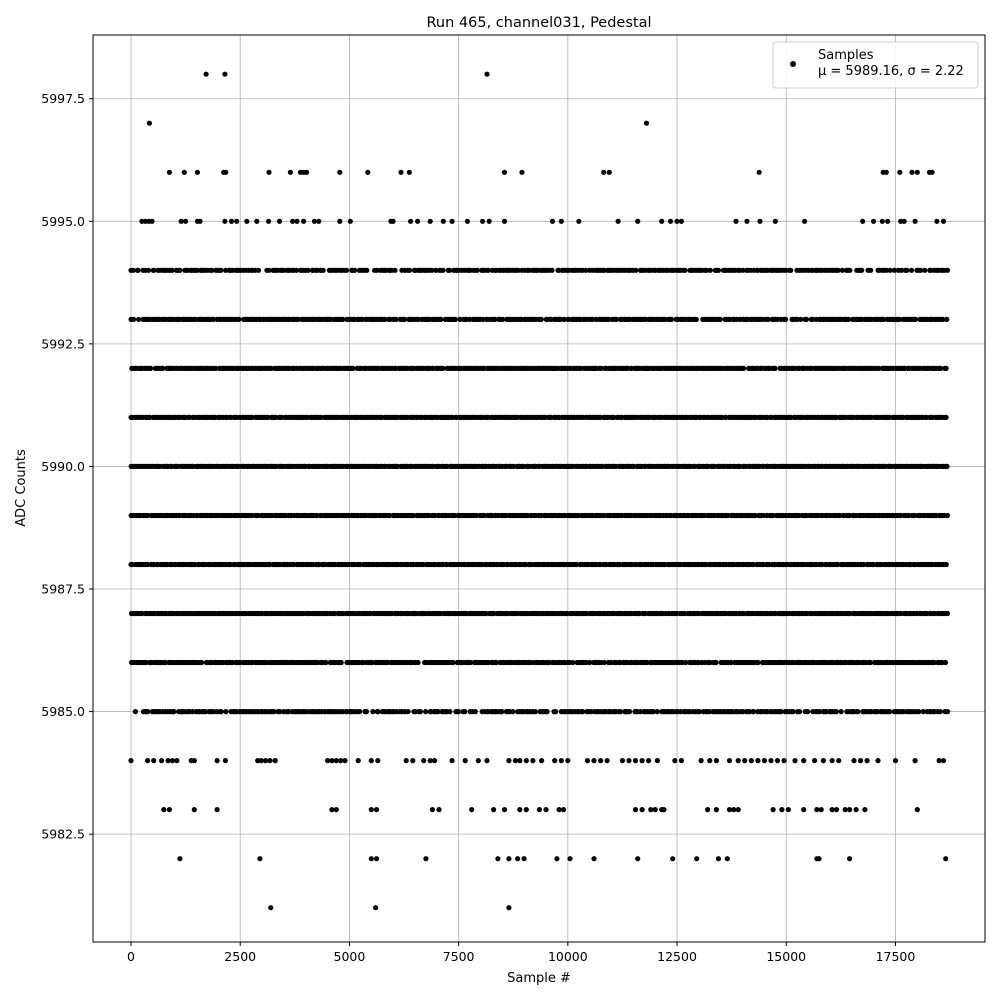  Describe the element at coordinates (350, 956) in the screenshot. I see `x-tick-label: 5000` at that location.